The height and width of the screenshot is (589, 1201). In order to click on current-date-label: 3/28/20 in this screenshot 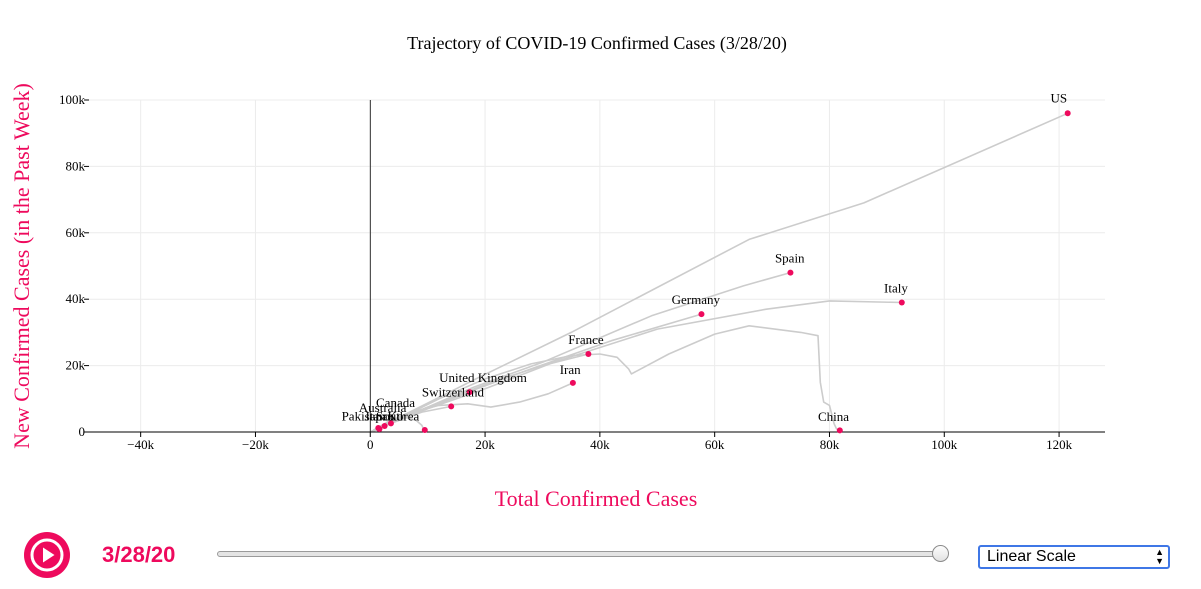, I will do `click(139, 554)`.